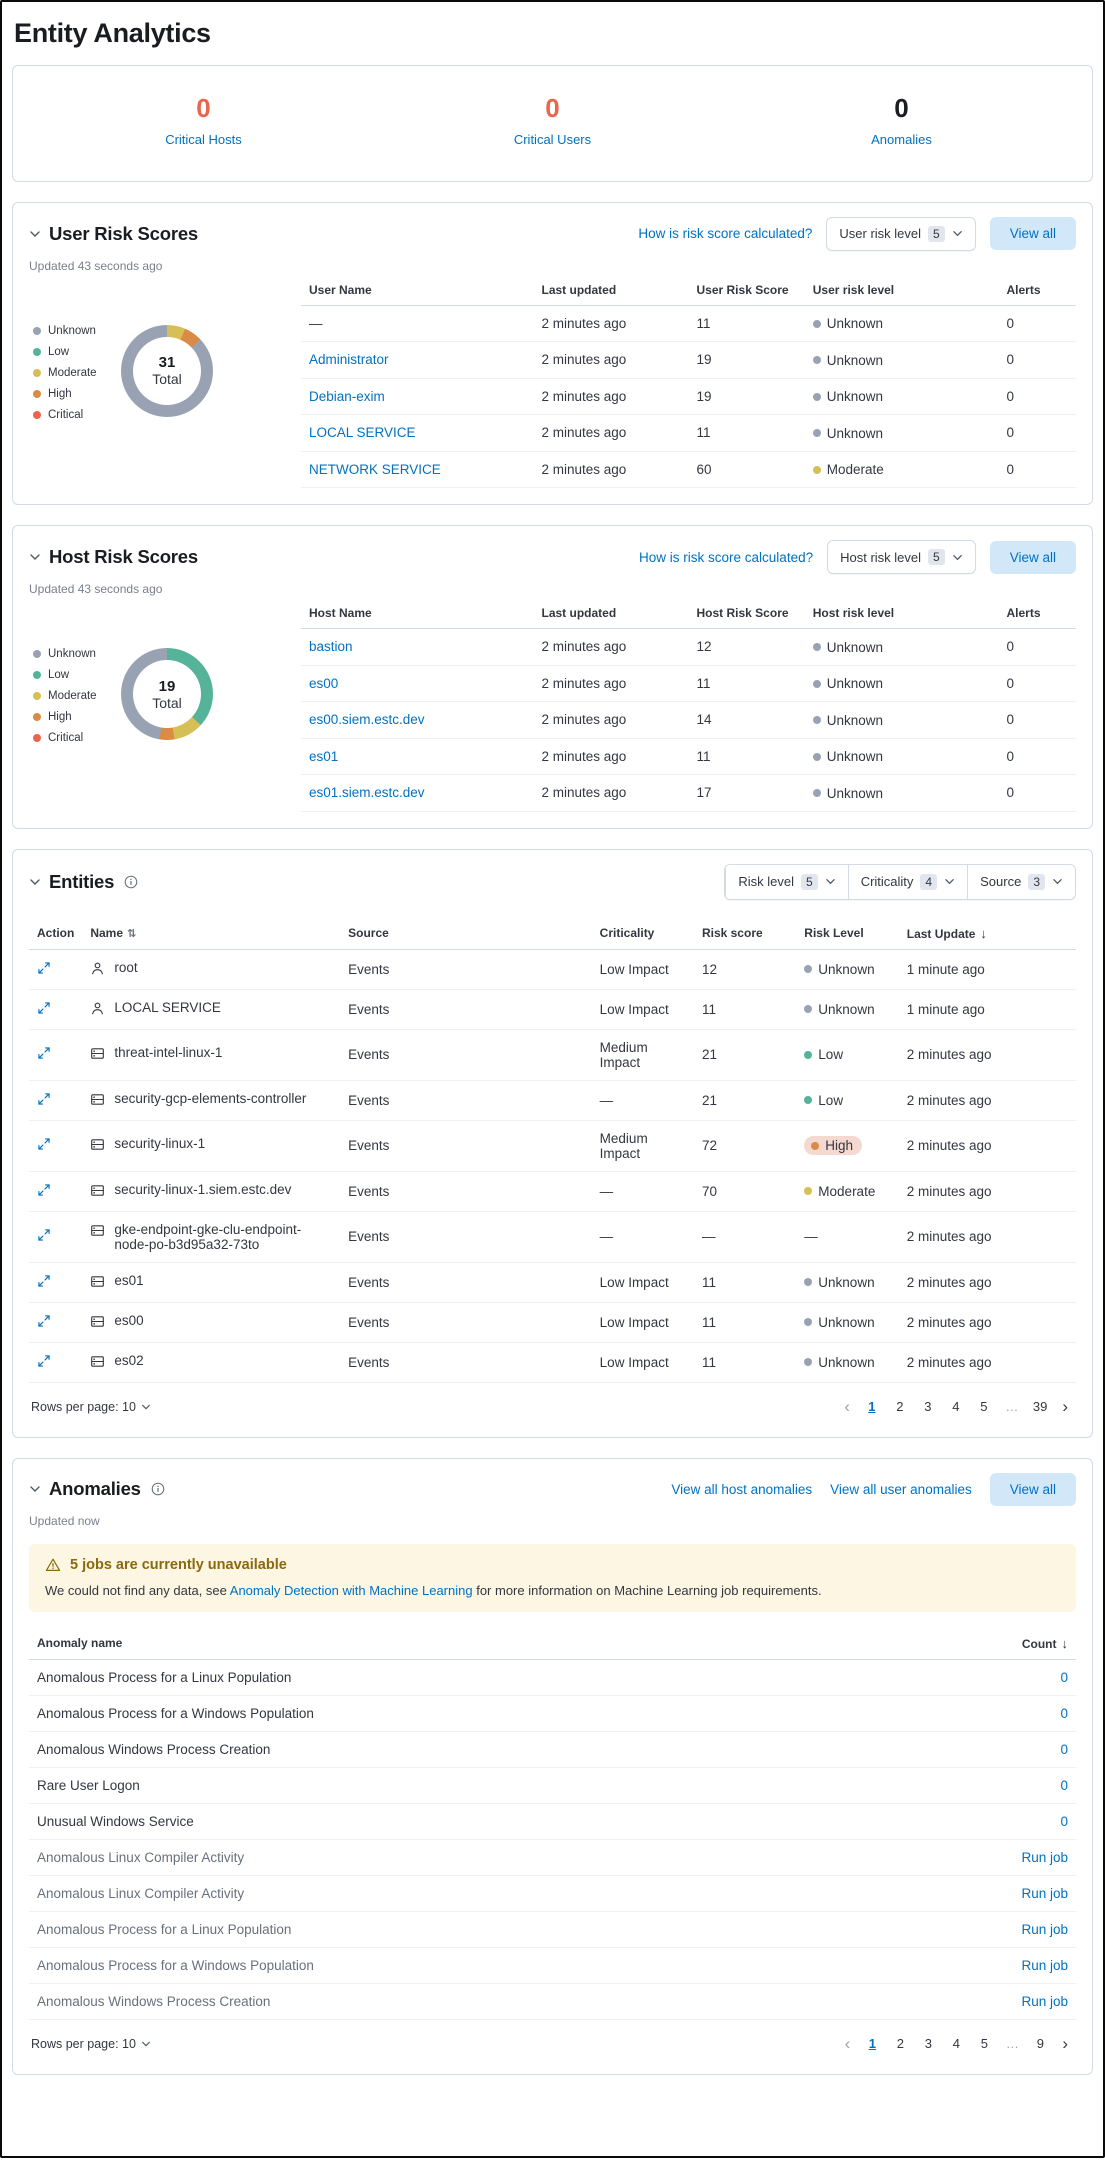 This screenshot has width=1105, height=2162. What do you see at coordinates (987, 1100) in the screenshot?
I see `last-update-cell: 2 minutes ago` at bounding box center [987, 1100].